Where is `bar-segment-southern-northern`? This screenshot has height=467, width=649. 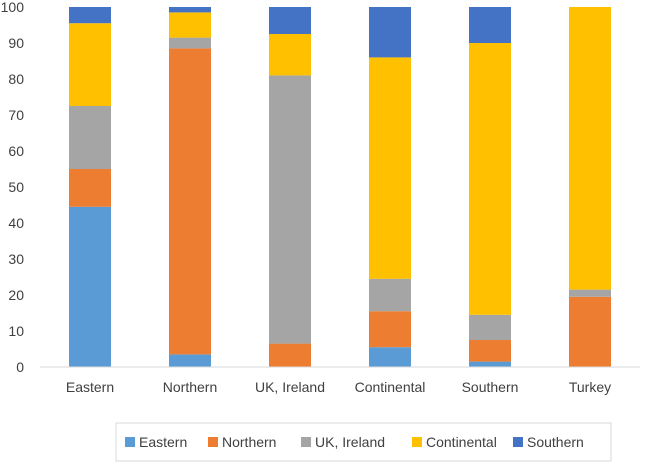
bar-segment-southern-northern is located at coordinates (490, 351).